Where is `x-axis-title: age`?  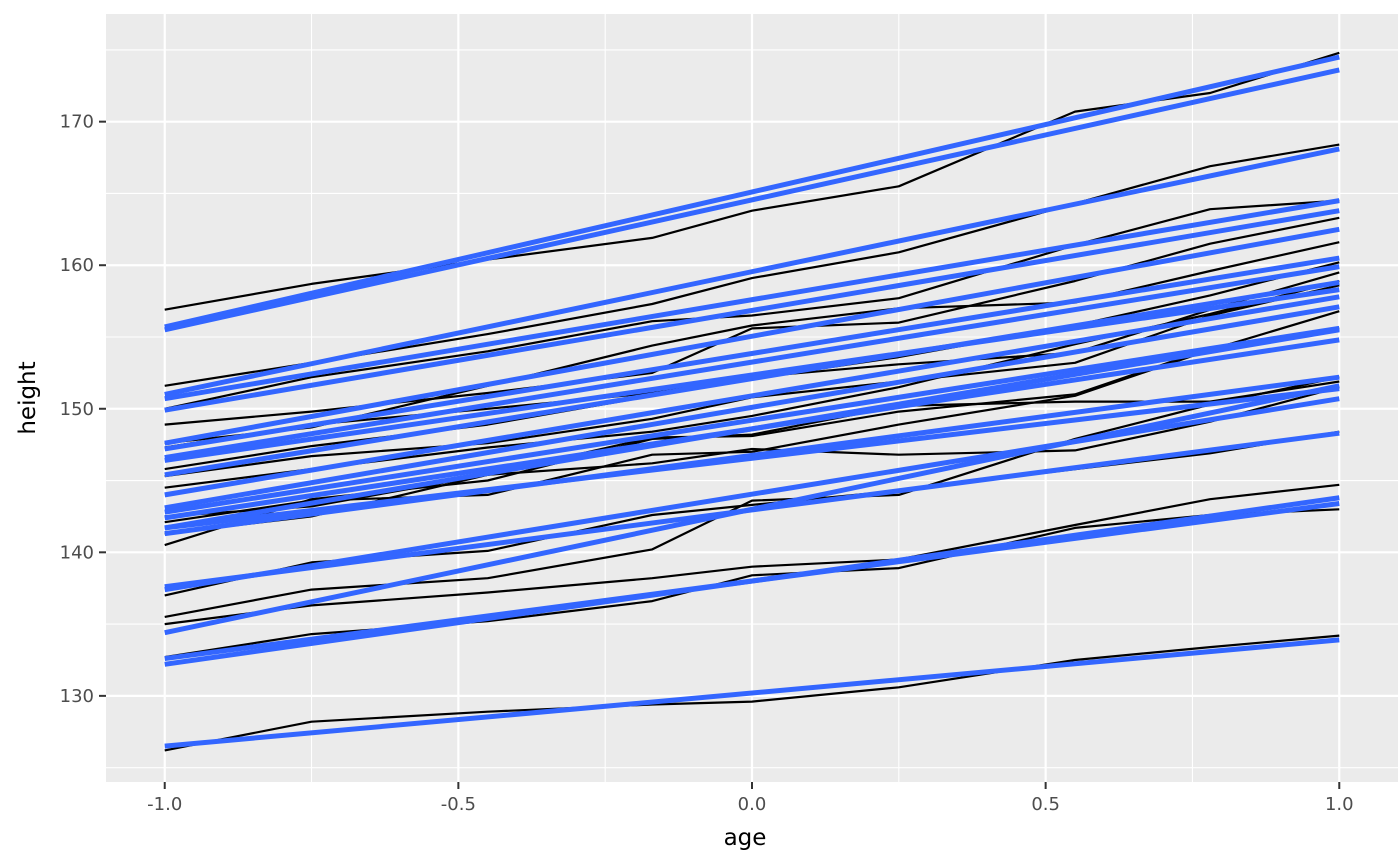
x-axis-title: age is located at coordinates (745, 838).